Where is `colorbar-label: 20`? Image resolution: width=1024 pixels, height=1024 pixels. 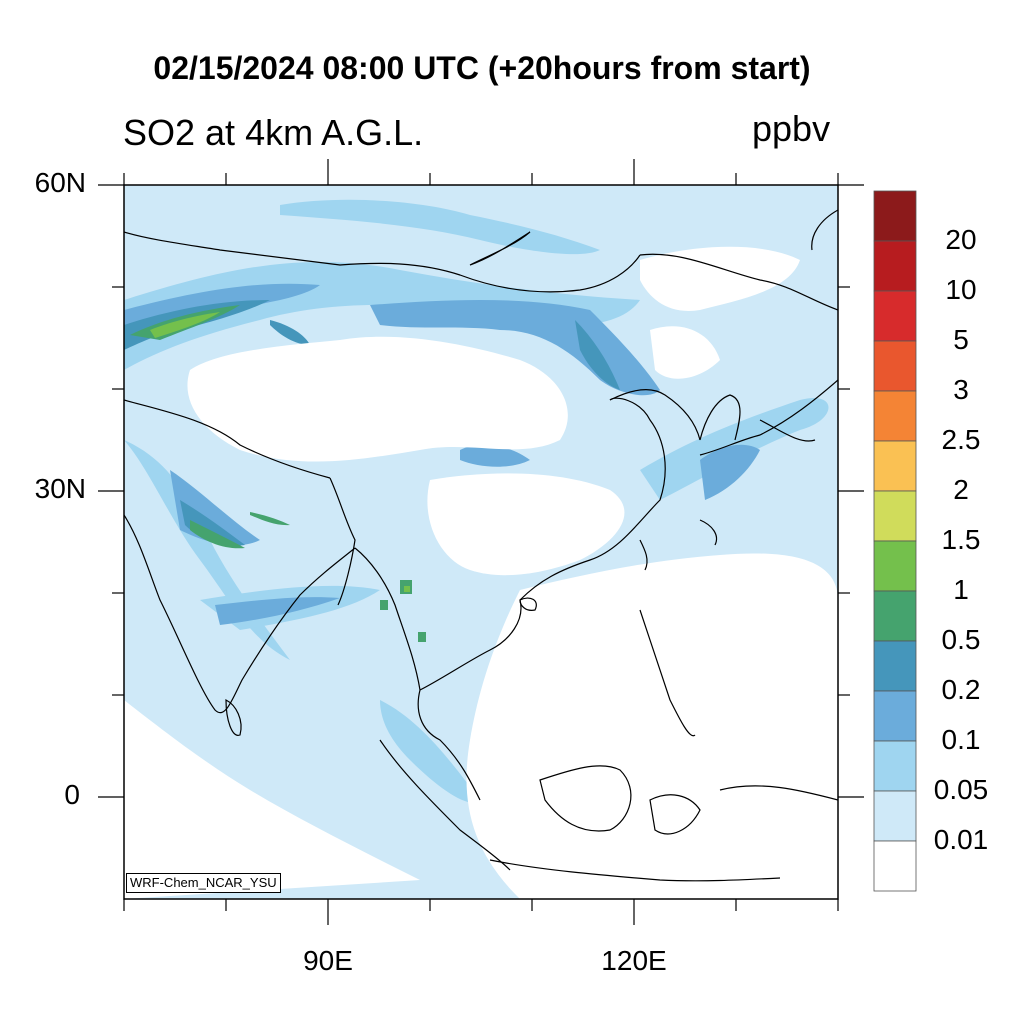 colorbar-label: 20 is located at coordinates (961, 239).